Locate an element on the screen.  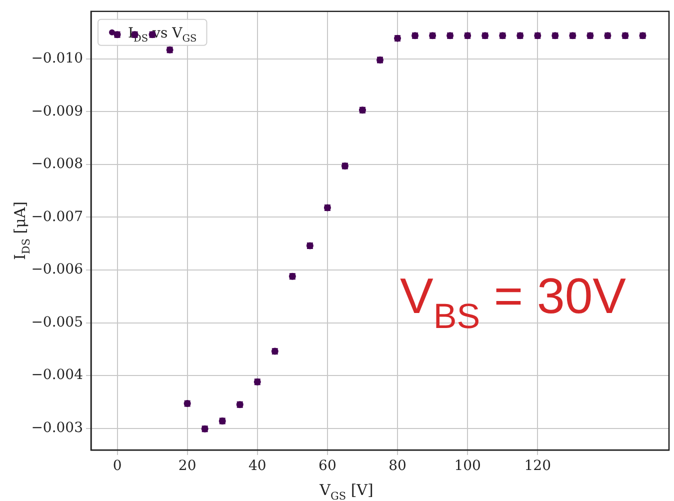
y-tick-label: −0.006 is located at coordinates (57, 270).